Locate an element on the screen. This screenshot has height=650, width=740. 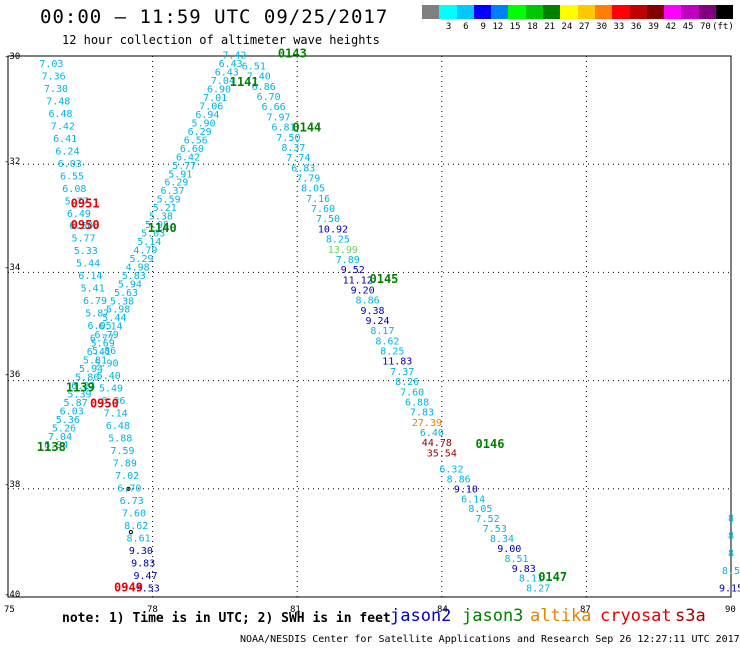
lon-label: 75 is located at coordinates (9, 610).